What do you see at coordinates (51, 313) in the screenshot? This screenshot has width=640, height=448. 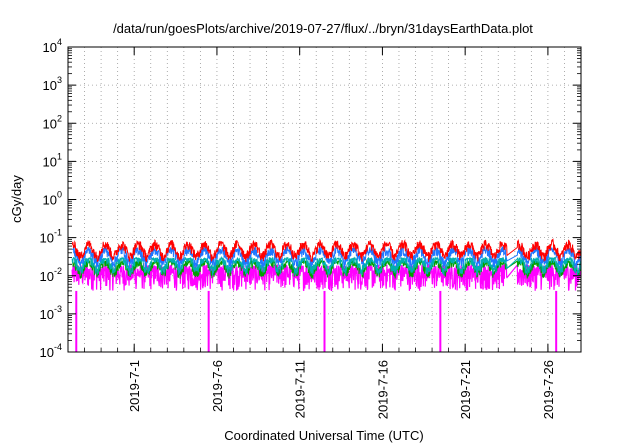 I see `y-tick-label: 10⁻³` at bounding box center [51, 313].